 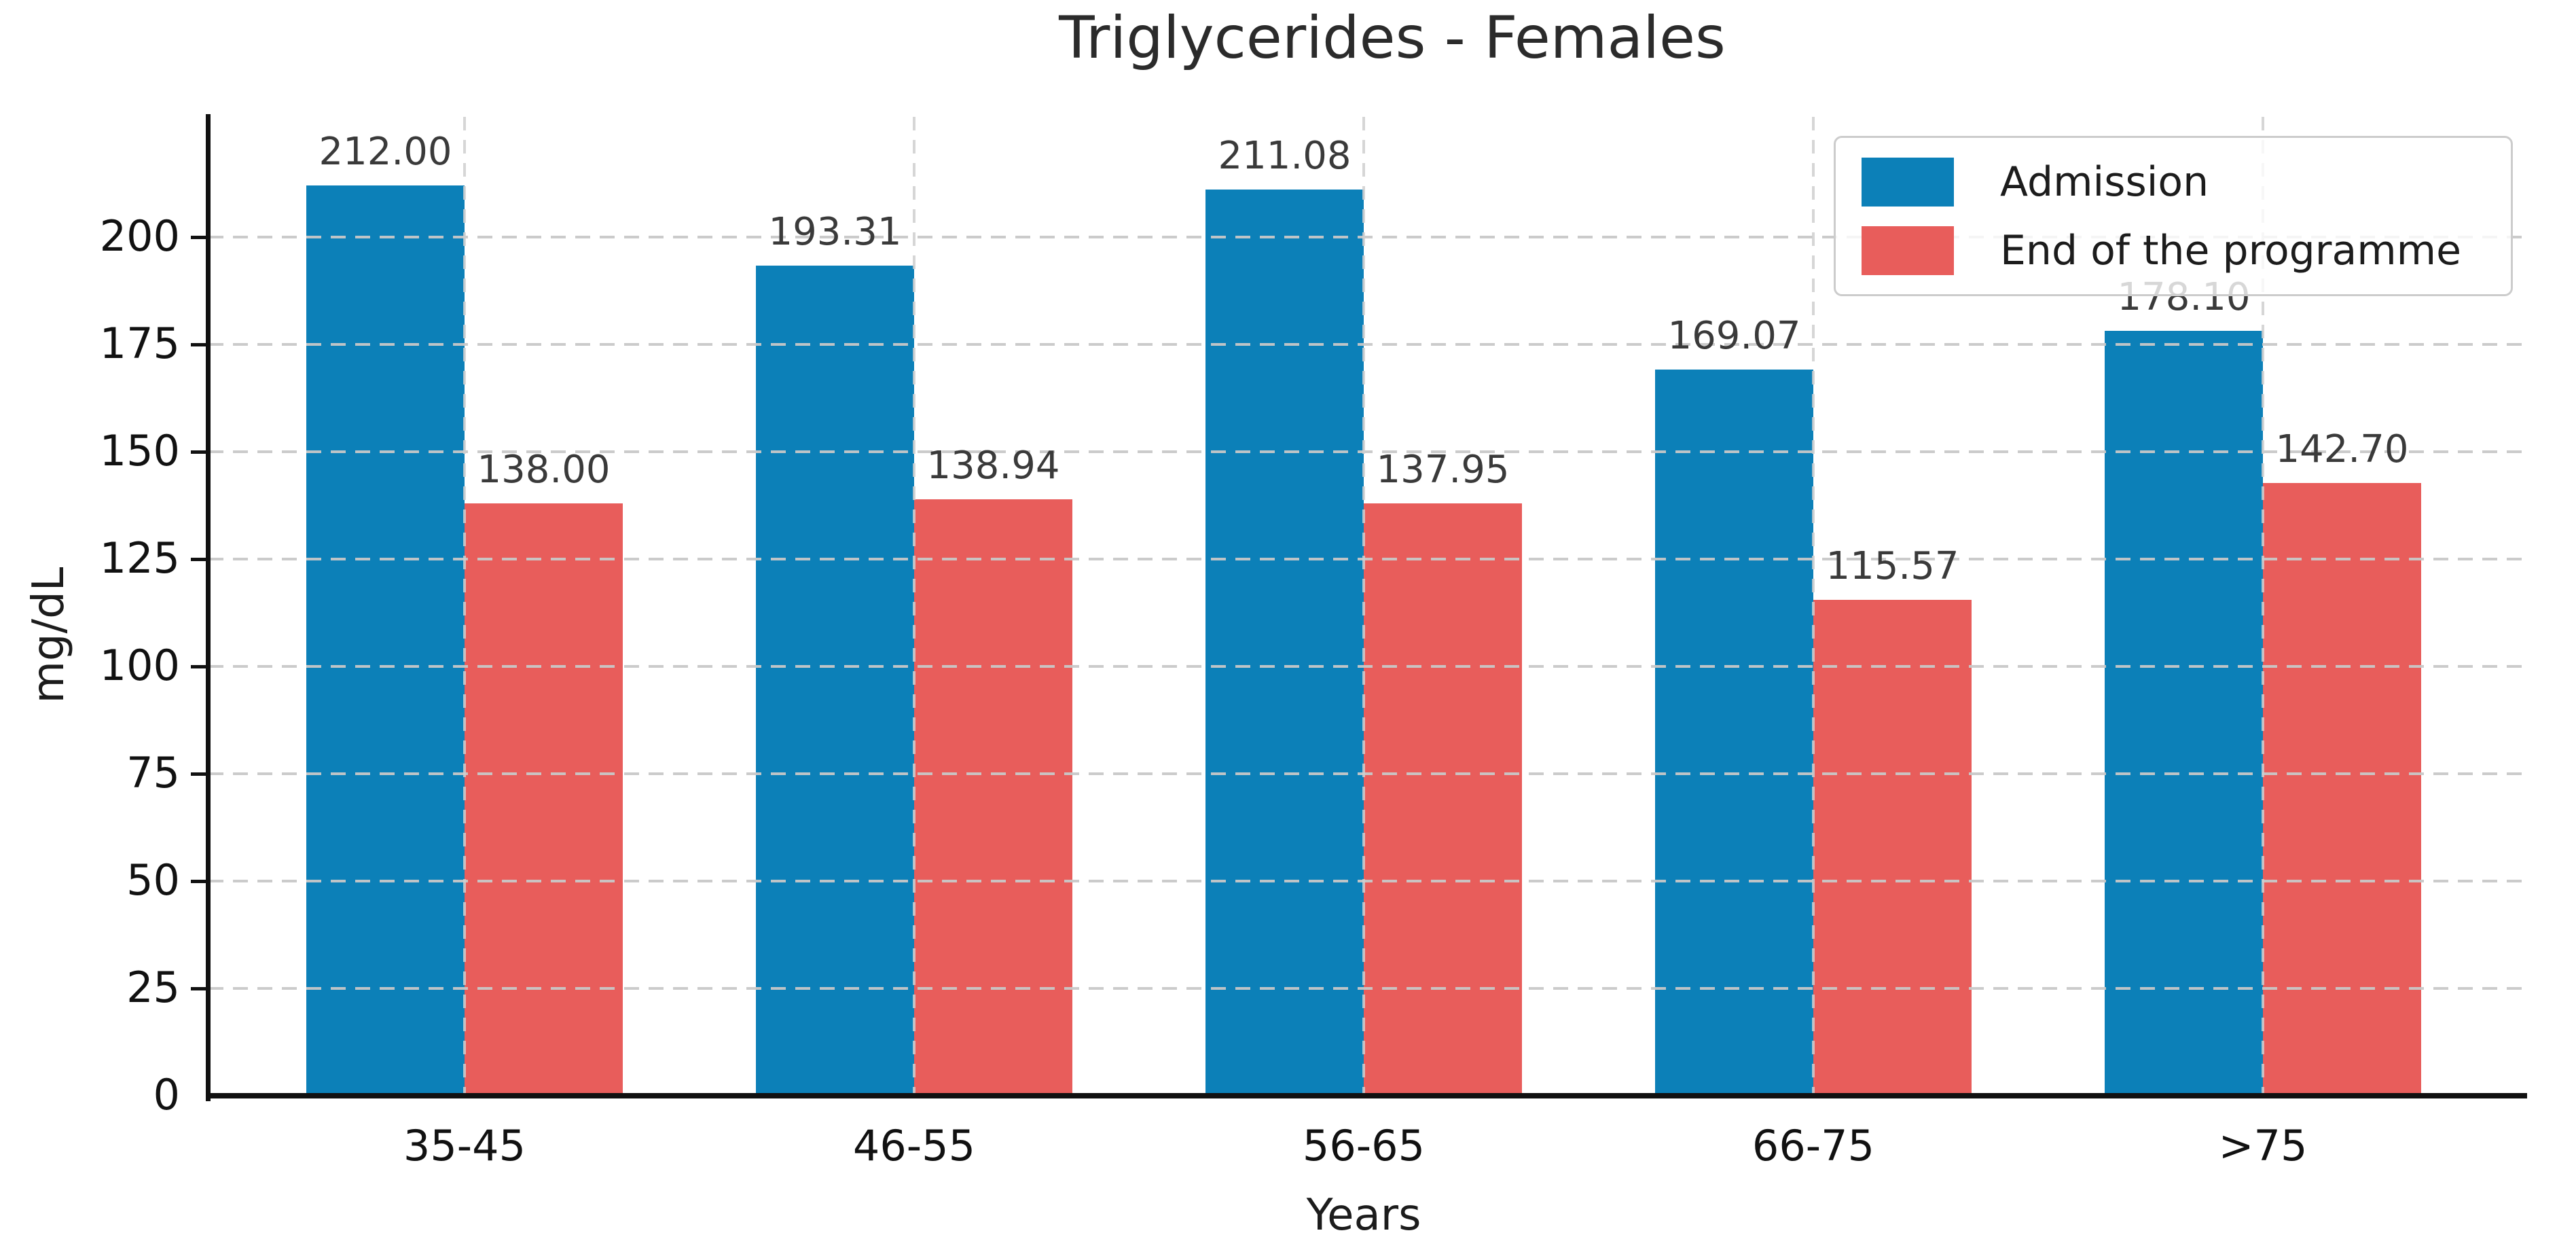 I want to click on end-of-programme-bar-gt75, so click(x=2342, y=789).